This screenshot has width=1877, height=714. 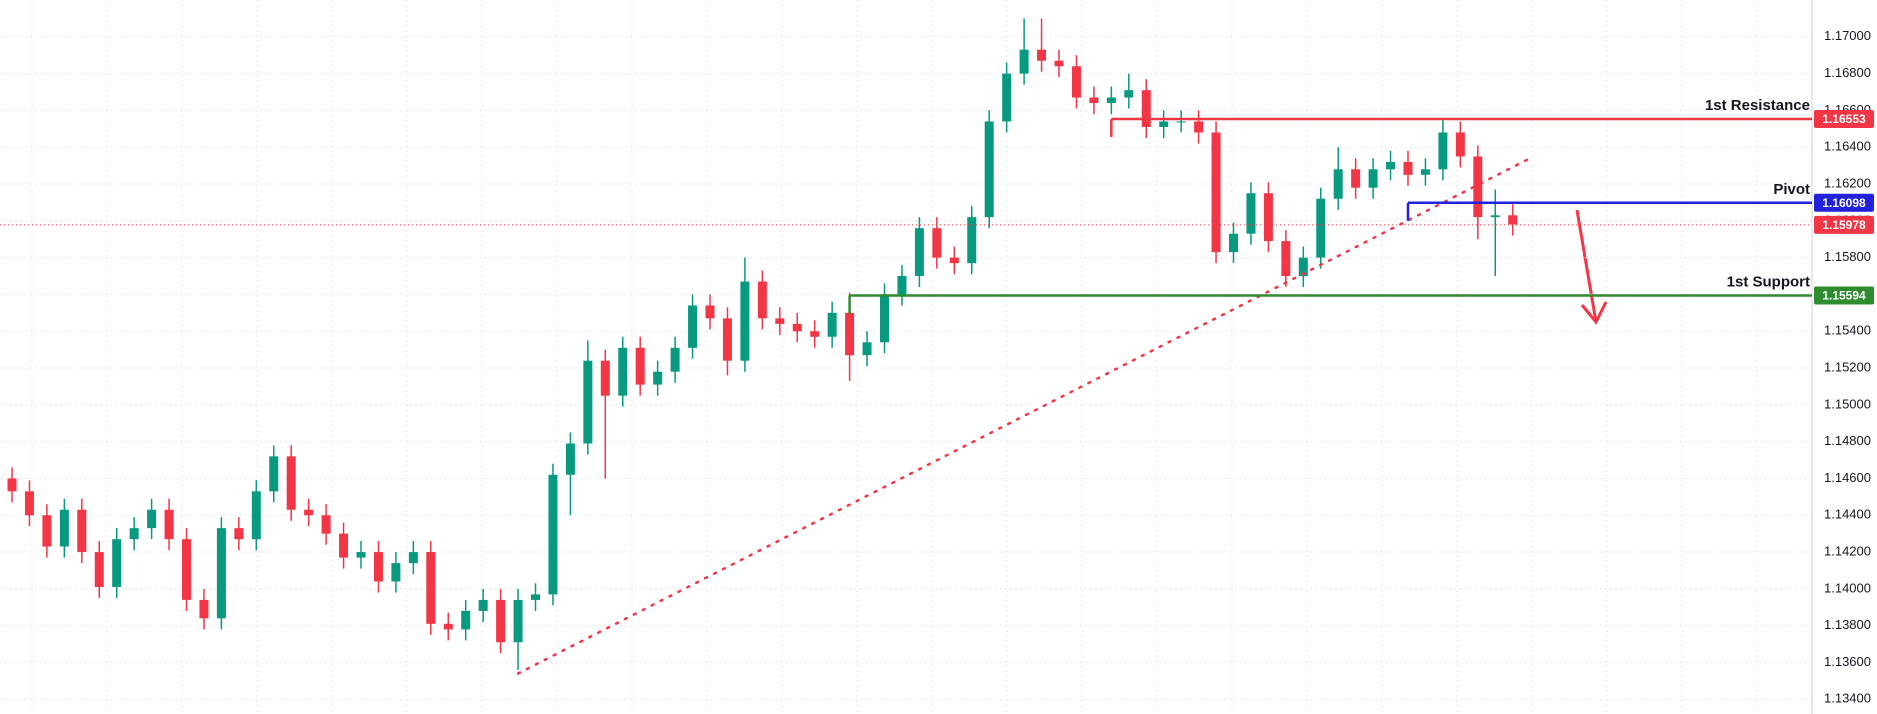 What do you see at coordinates (1847, 256) in the screenshot?
I see `y-tick-label: 1.15800` at bounding box center [1847, 256].